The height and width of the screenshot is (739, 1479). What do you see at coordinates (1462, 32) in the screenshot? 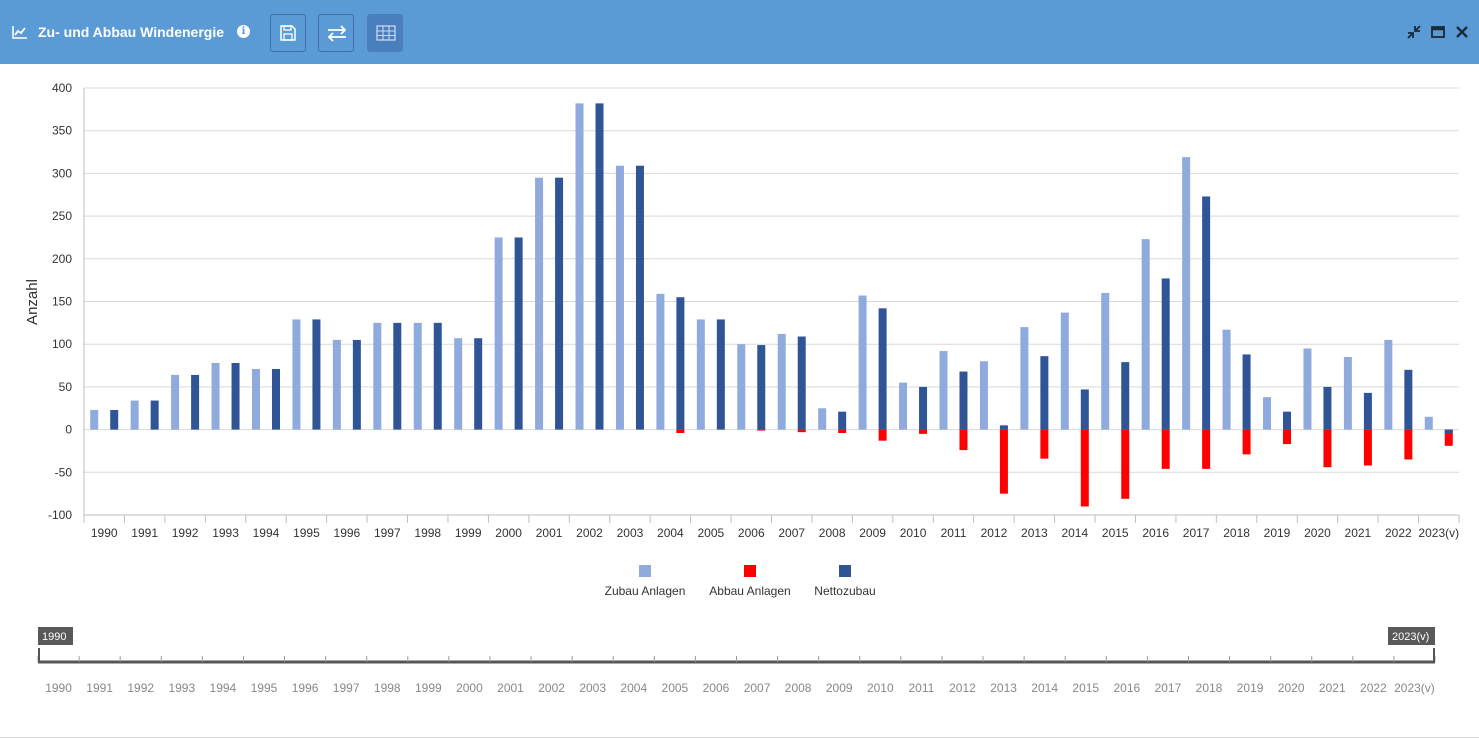
I see `close-icon` at bounding box center [1462, 32].